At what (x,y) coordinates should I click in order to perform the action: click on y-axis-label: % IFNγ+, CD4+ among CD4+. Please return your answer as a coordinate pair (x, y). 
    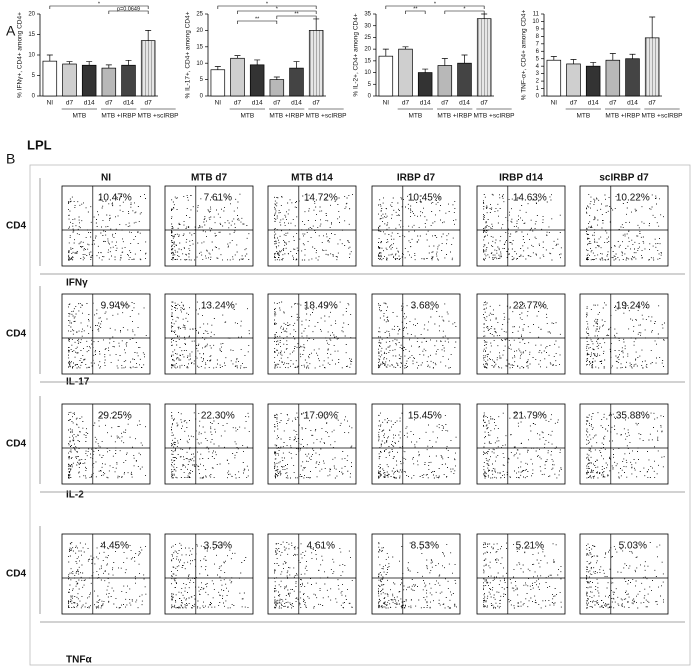
    Looking at the image, I should click on (20, 55).